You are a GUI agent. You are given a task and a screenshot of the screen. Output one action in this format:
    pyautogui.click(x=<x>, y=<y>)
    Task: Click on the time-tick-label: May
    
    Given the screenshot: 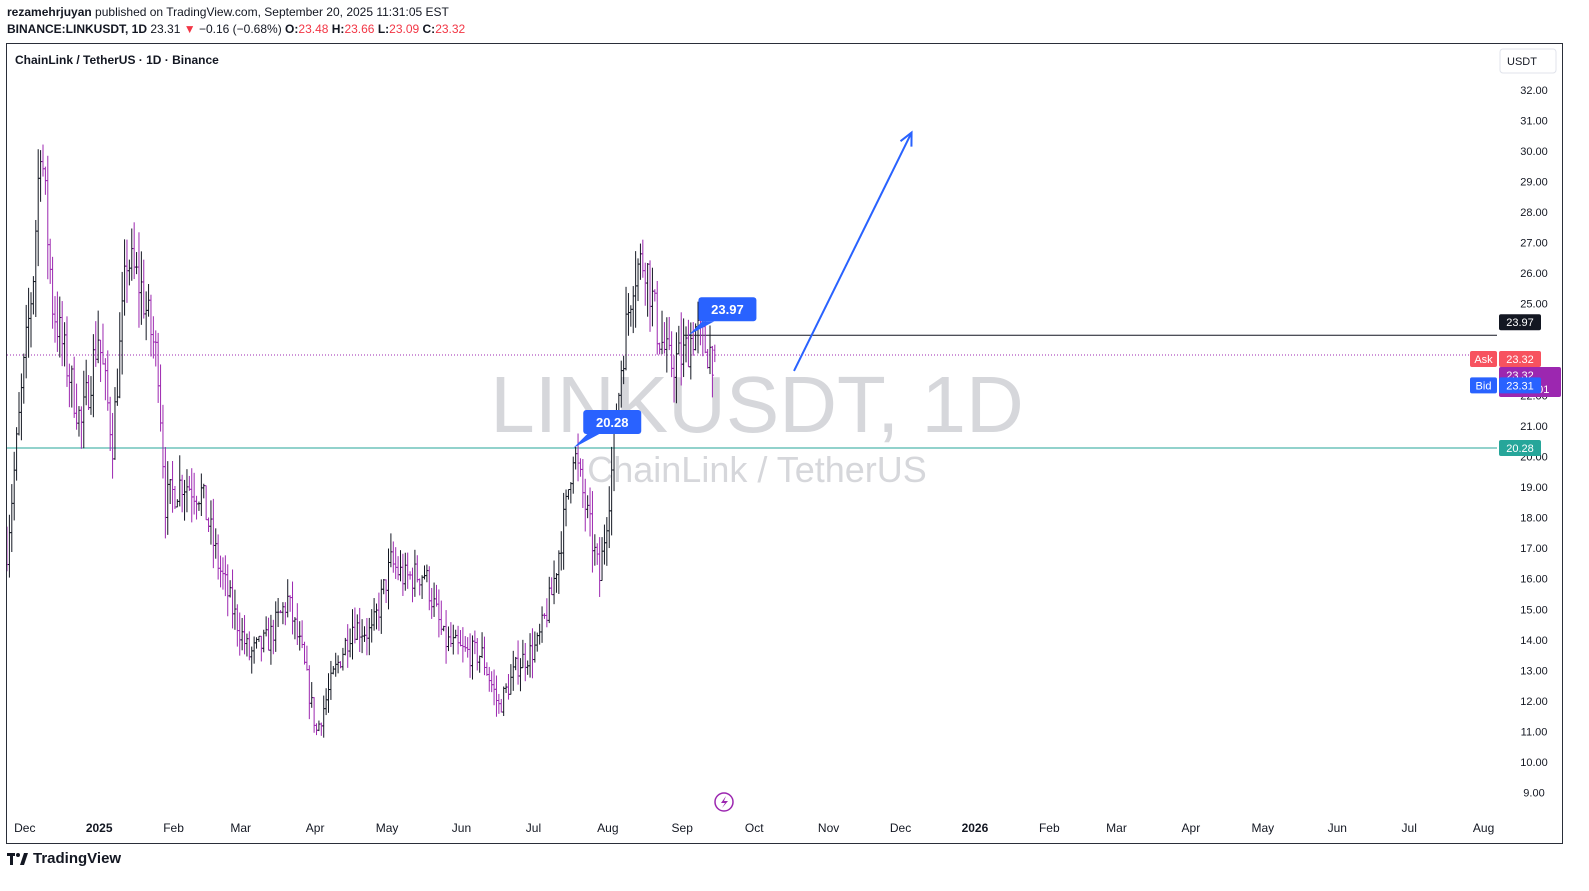 What is the action you would take?
    pyautogui.click(x=1263, y=828)
    